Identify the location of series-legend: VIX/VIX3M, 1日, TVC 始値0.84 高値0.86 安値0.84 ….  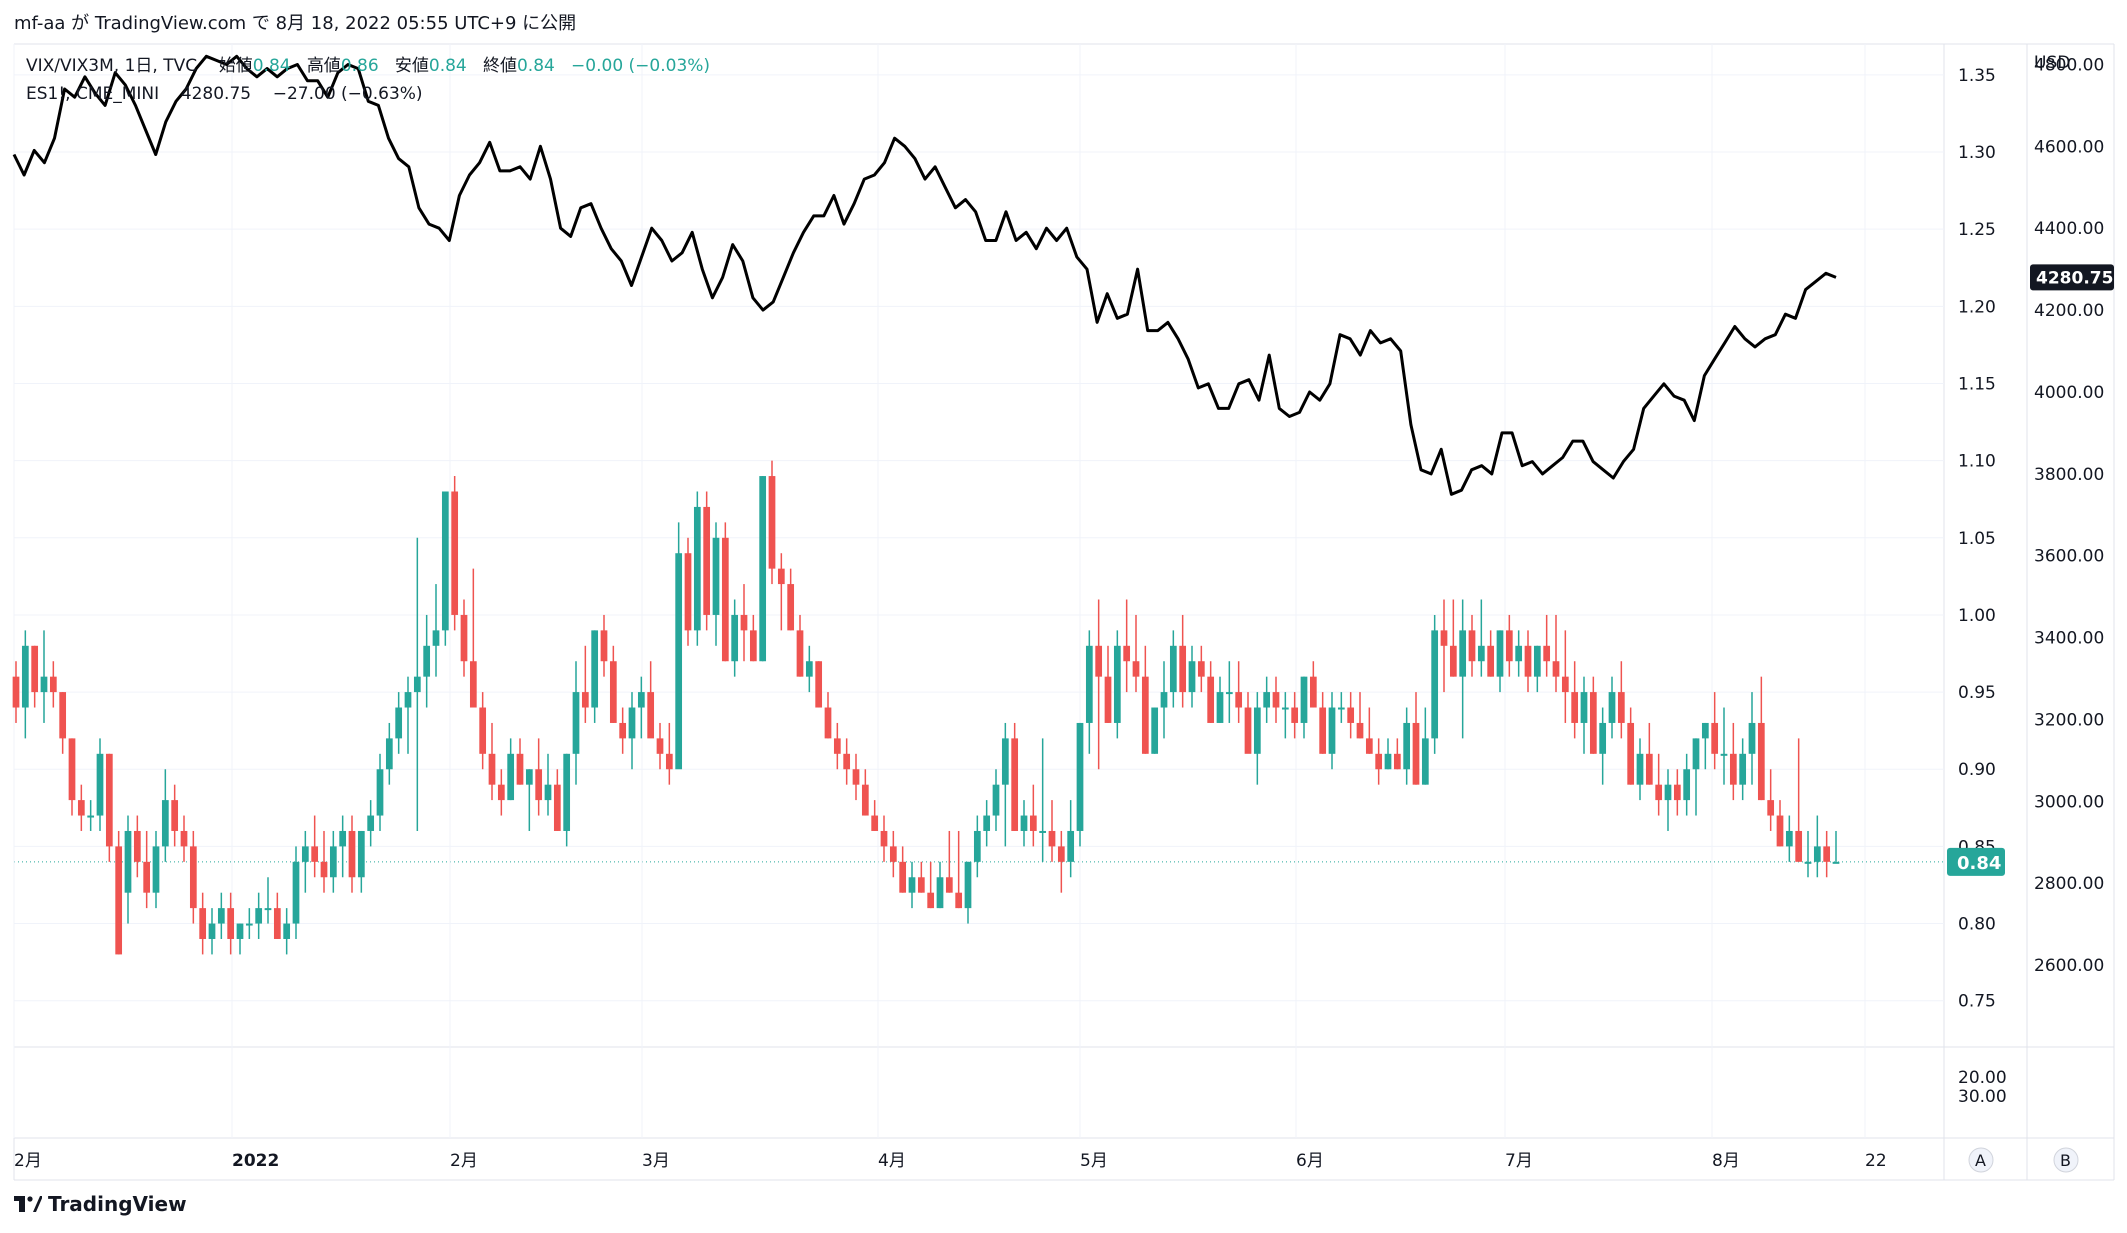
(368, 80).